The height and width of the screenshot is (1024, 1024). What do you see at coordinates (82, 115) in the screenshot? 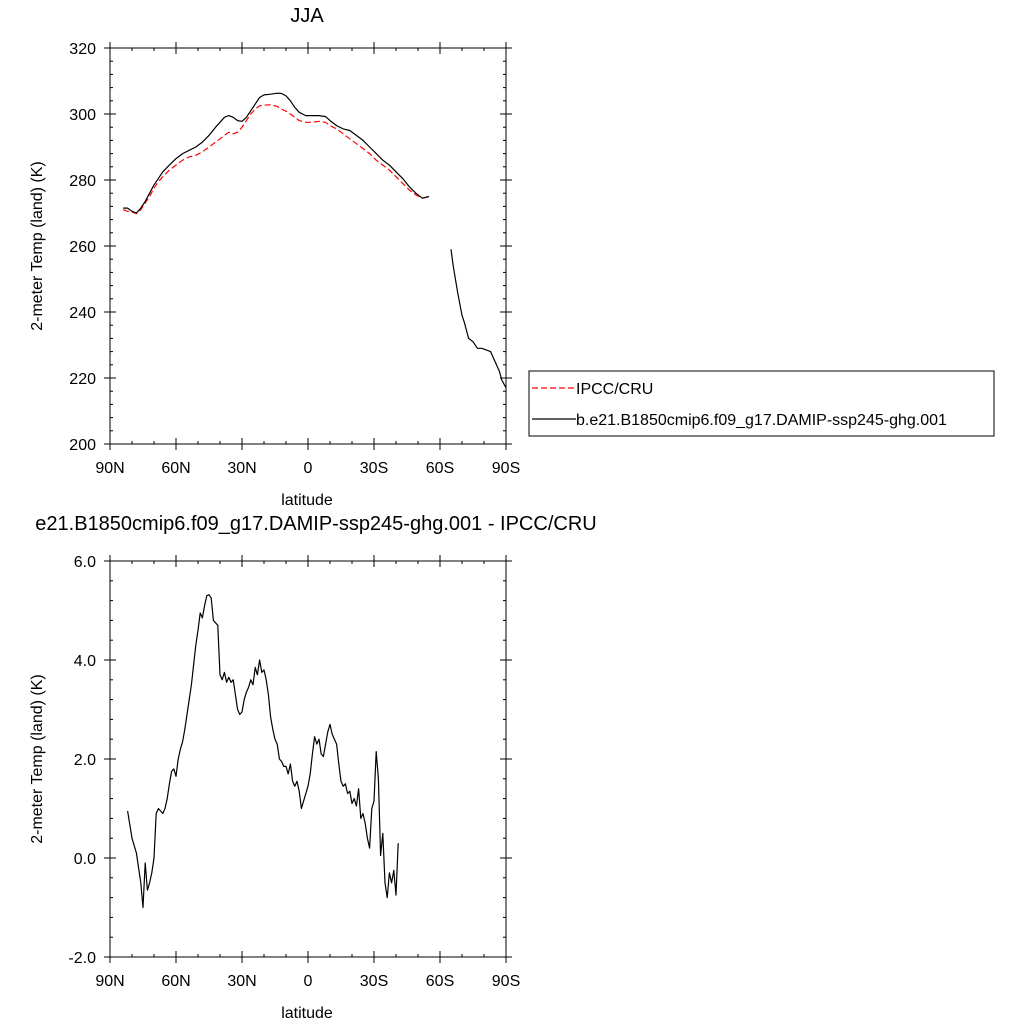
I see `top-y-tick-label: 300` at bounding box center [82, 115].